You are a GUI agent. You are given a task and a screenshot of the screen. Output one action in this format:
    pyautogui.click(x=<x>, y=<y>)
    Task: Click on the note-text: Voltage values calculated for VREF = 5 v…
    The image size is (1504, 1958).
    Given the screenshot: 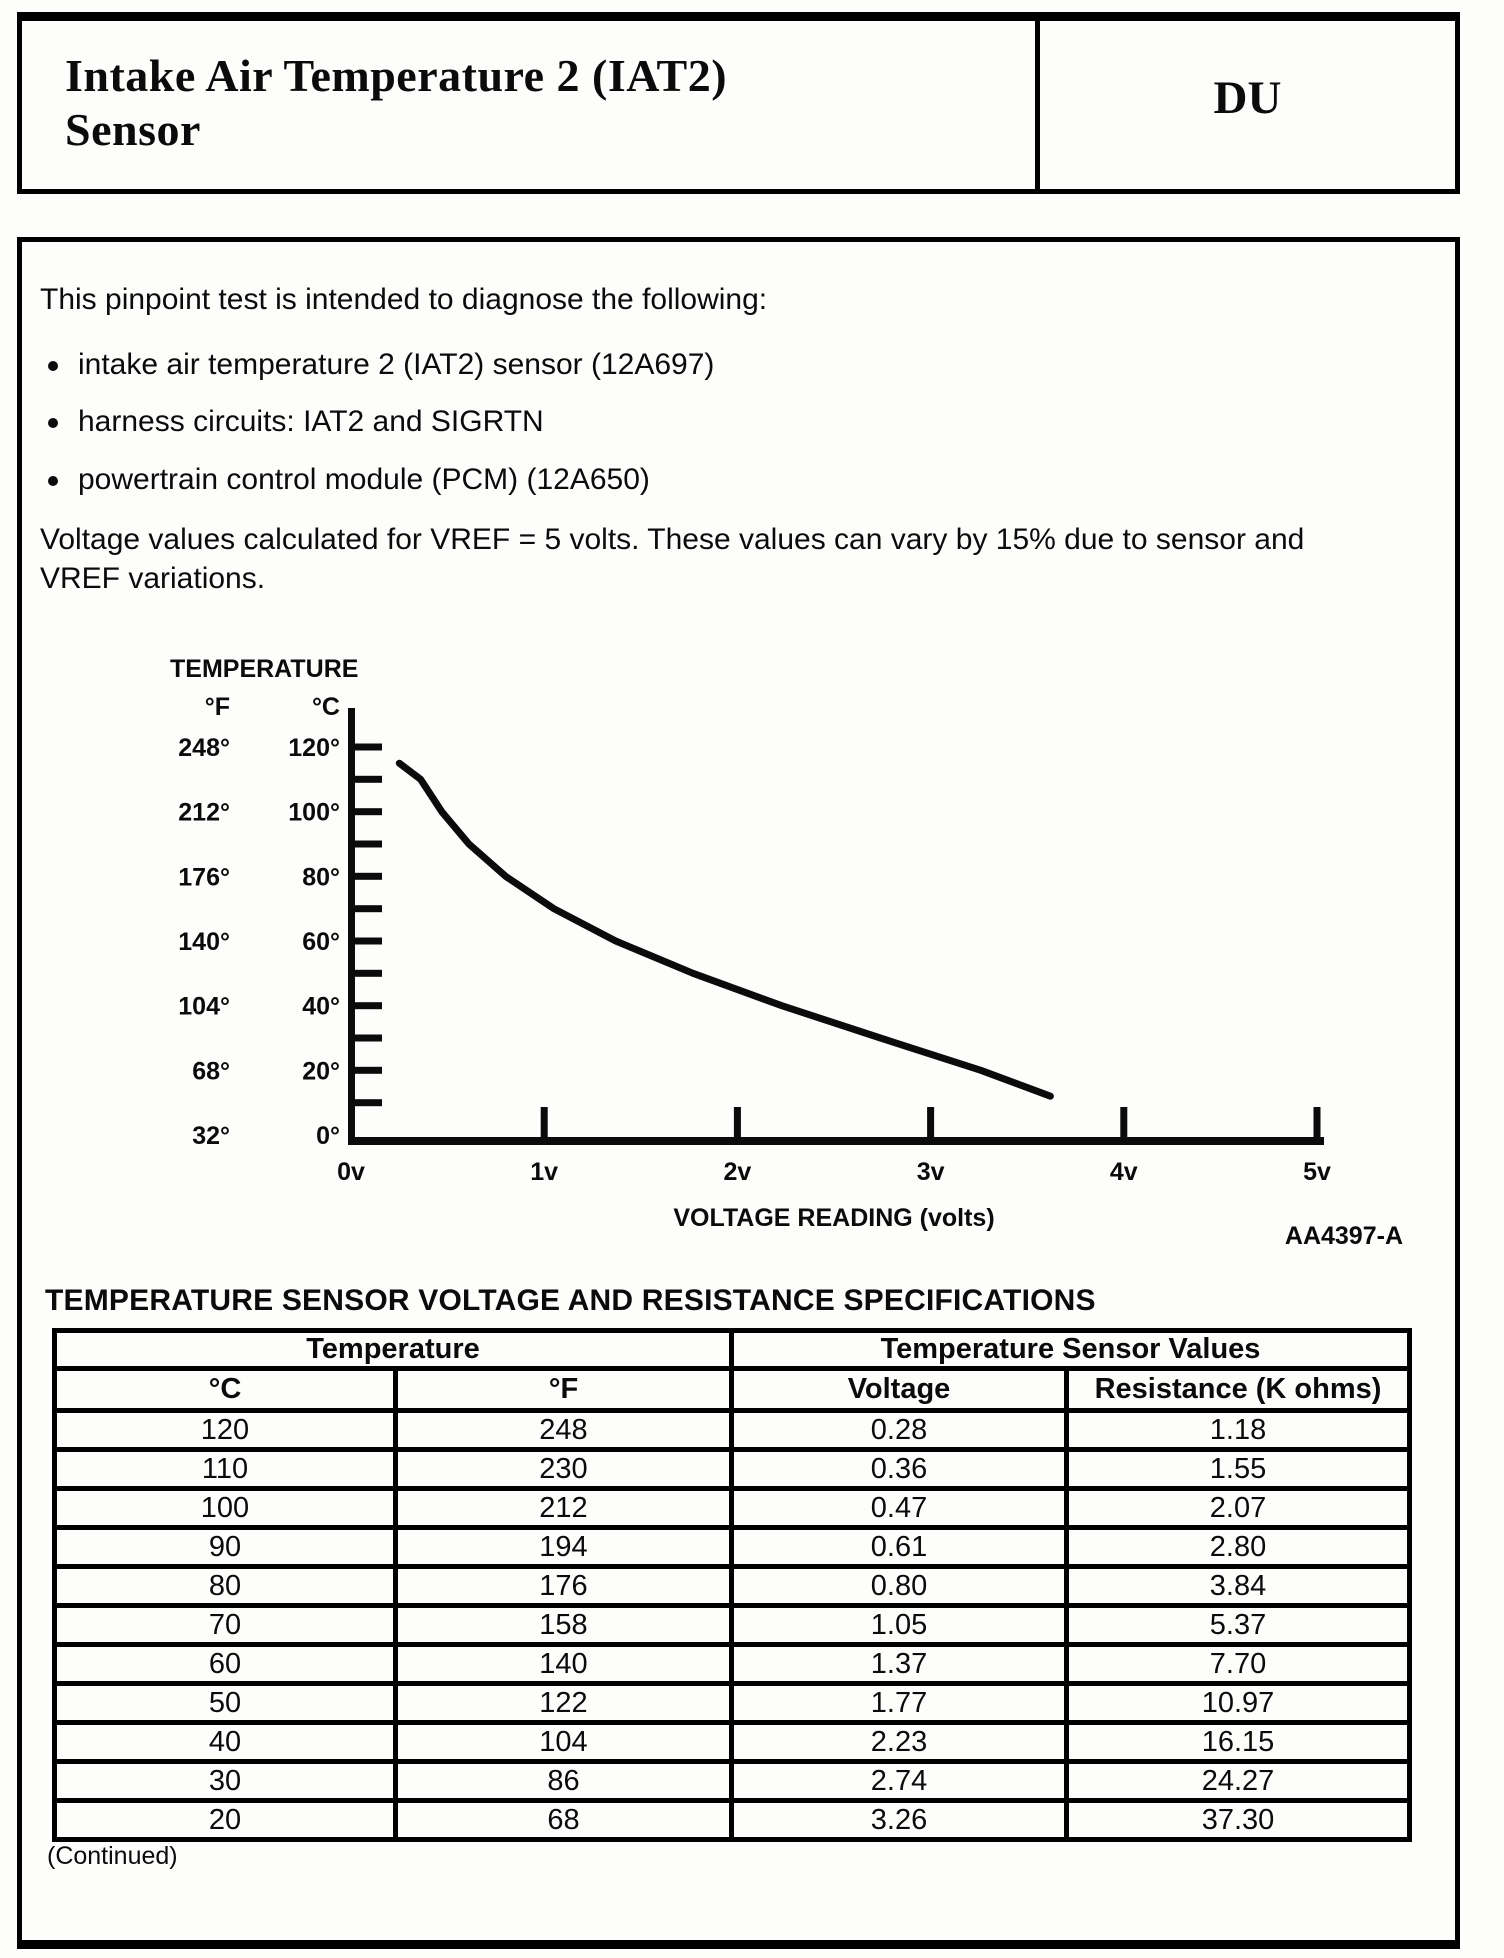 What is the action you would take?
    pyautogui.click(x=745, y=559)
    